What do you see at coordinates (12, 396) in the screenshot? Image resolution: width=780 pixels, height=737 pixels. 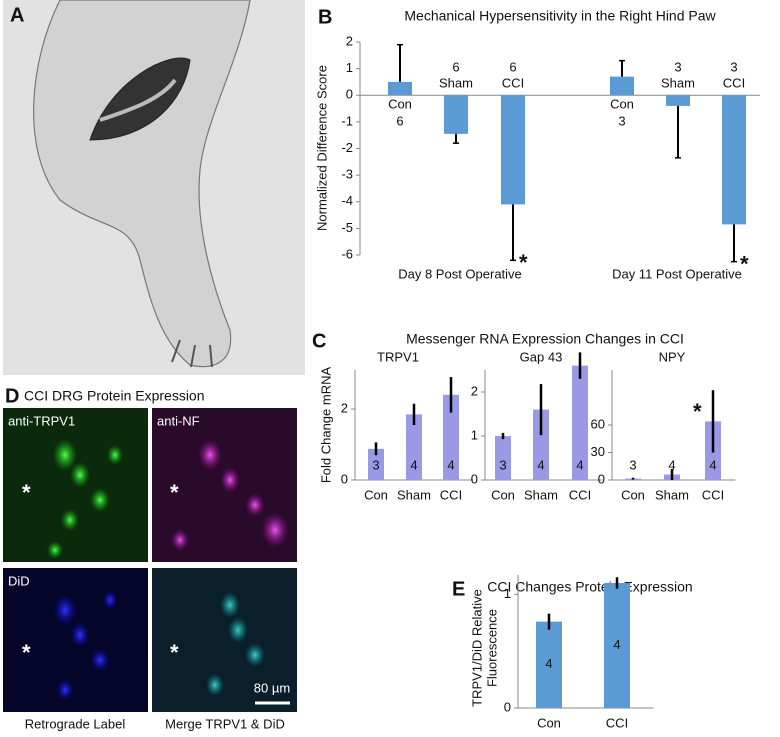 I see `panel-letter: D` at bounding box center [12, 396].